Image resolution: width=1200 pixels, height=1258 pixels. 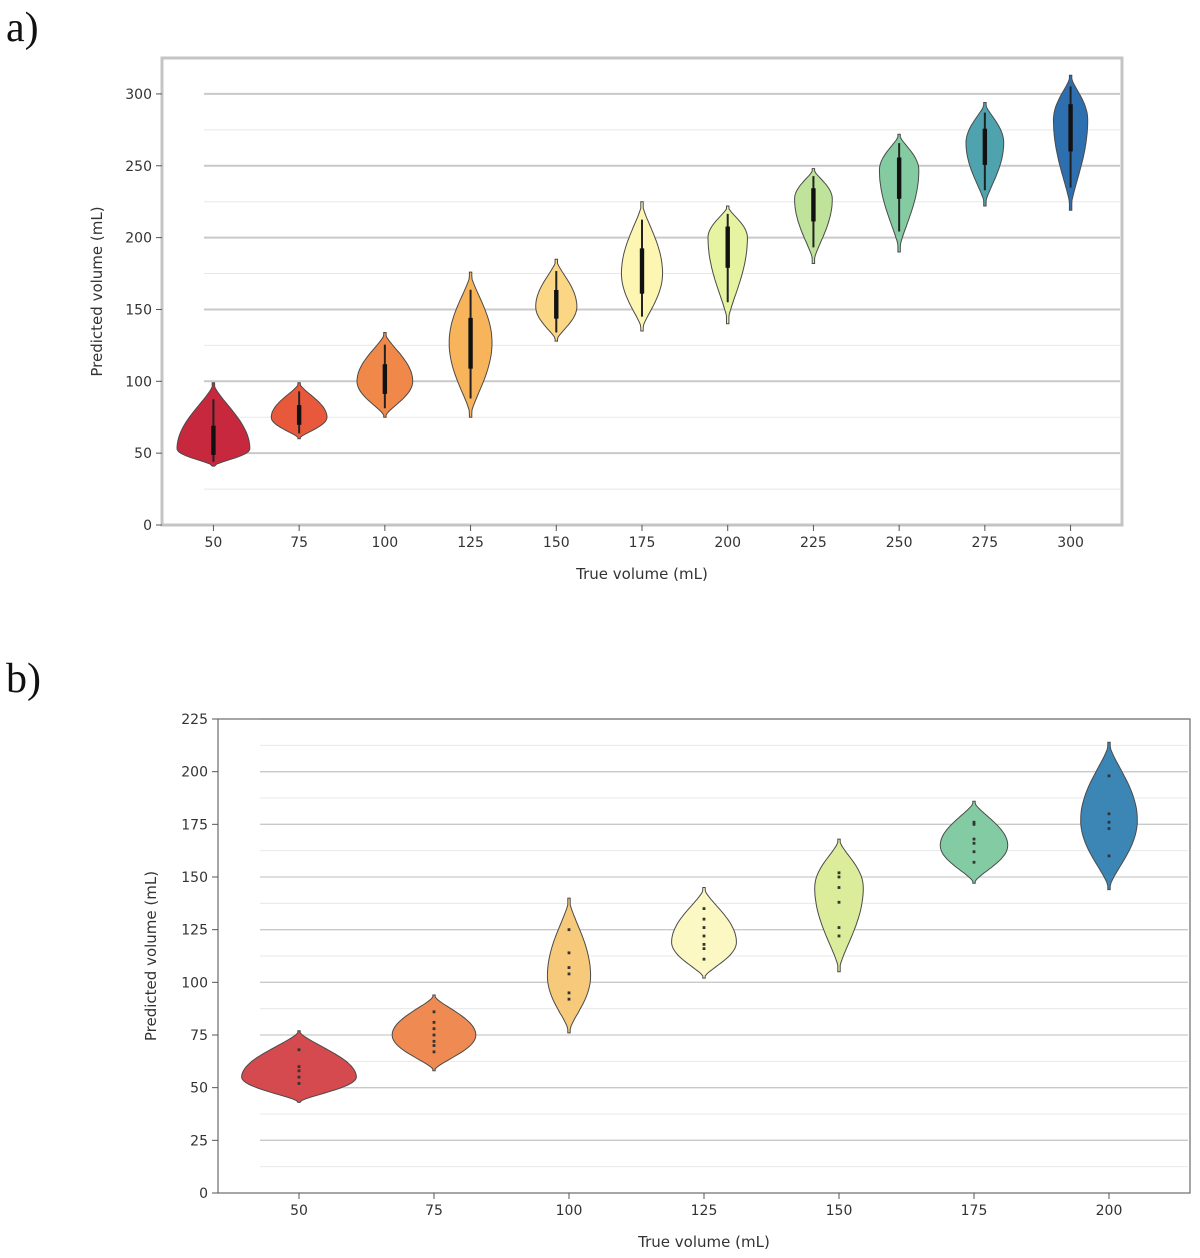 I want to click on y-tick-label: 175, so click(x=194, y=825).